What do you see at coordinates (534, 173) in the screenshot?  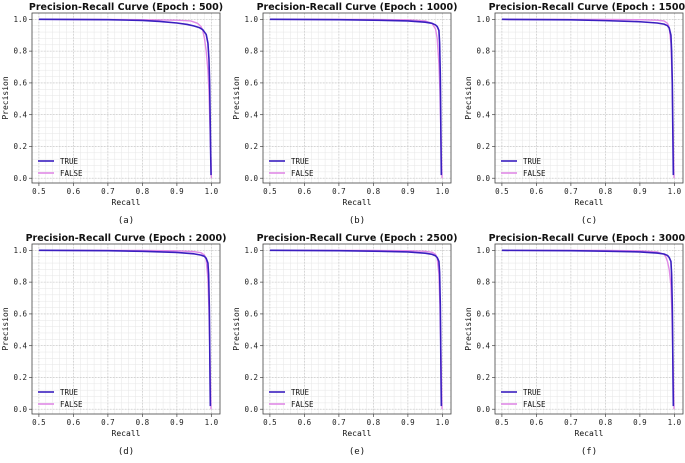 I see `legend-label-false: FALSE` at bounding box center [534, 173].